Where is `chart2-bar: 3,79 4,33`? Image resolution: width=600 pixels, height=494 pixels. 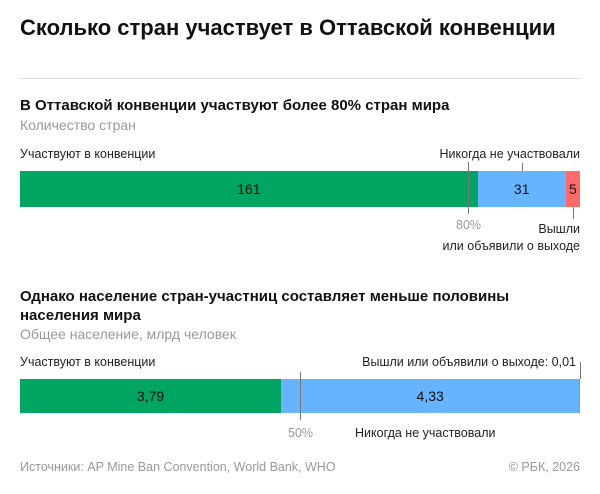 chart2-bar: 3,79 4,33 is located at coordinates (300, 396).